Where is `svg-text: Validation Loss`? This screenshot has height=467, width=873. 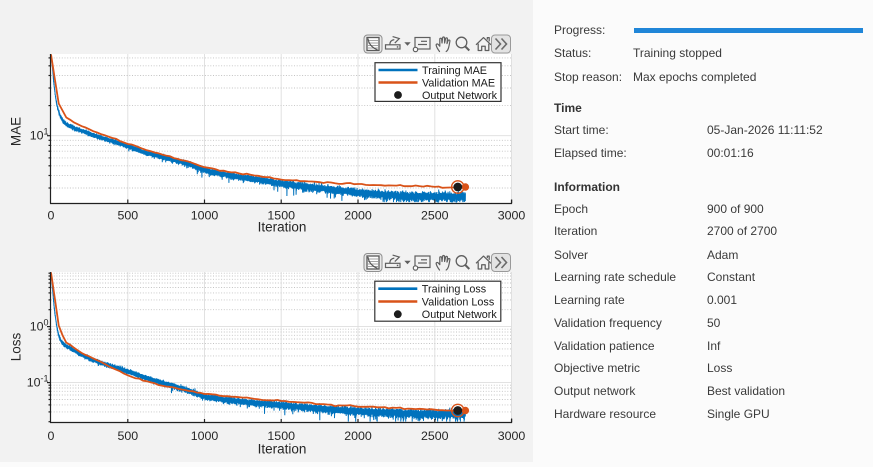
svg-text: Validation Loss is located at coordinates (458, 302).